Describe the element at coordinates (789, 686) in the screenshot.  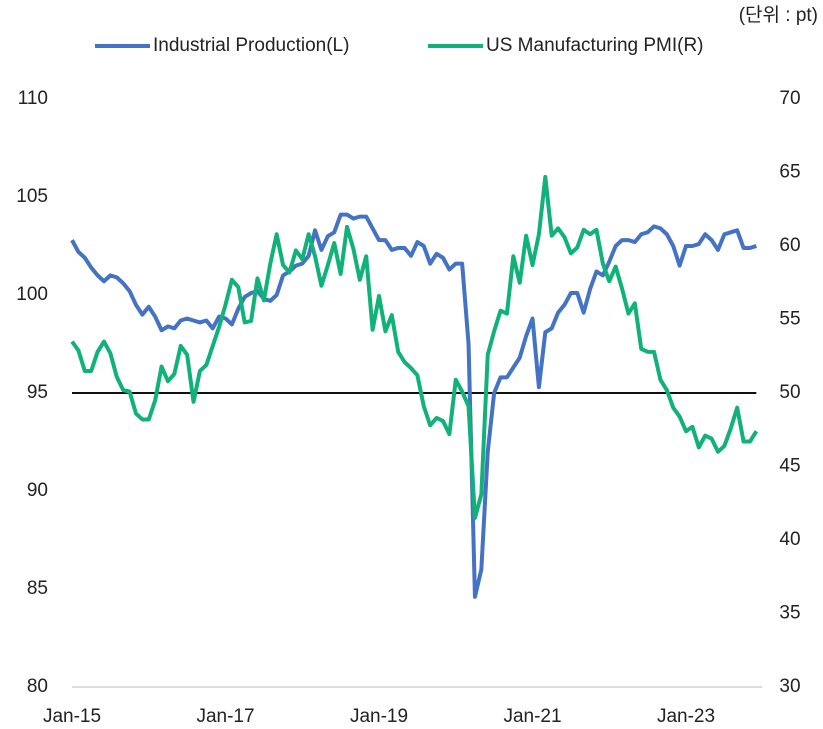
I see `y2-tick-label: 30` at that location.